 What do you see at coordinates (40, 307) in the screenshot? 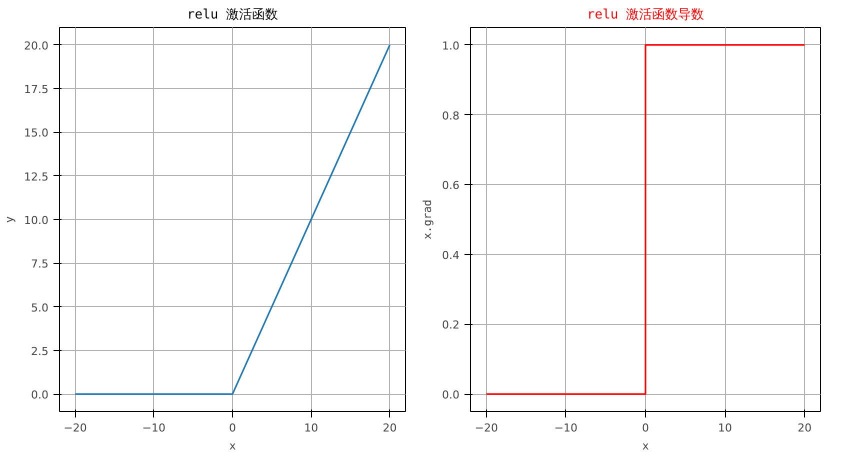
I see `y-tick-label: 5.0` at bounding box center [40, 307].